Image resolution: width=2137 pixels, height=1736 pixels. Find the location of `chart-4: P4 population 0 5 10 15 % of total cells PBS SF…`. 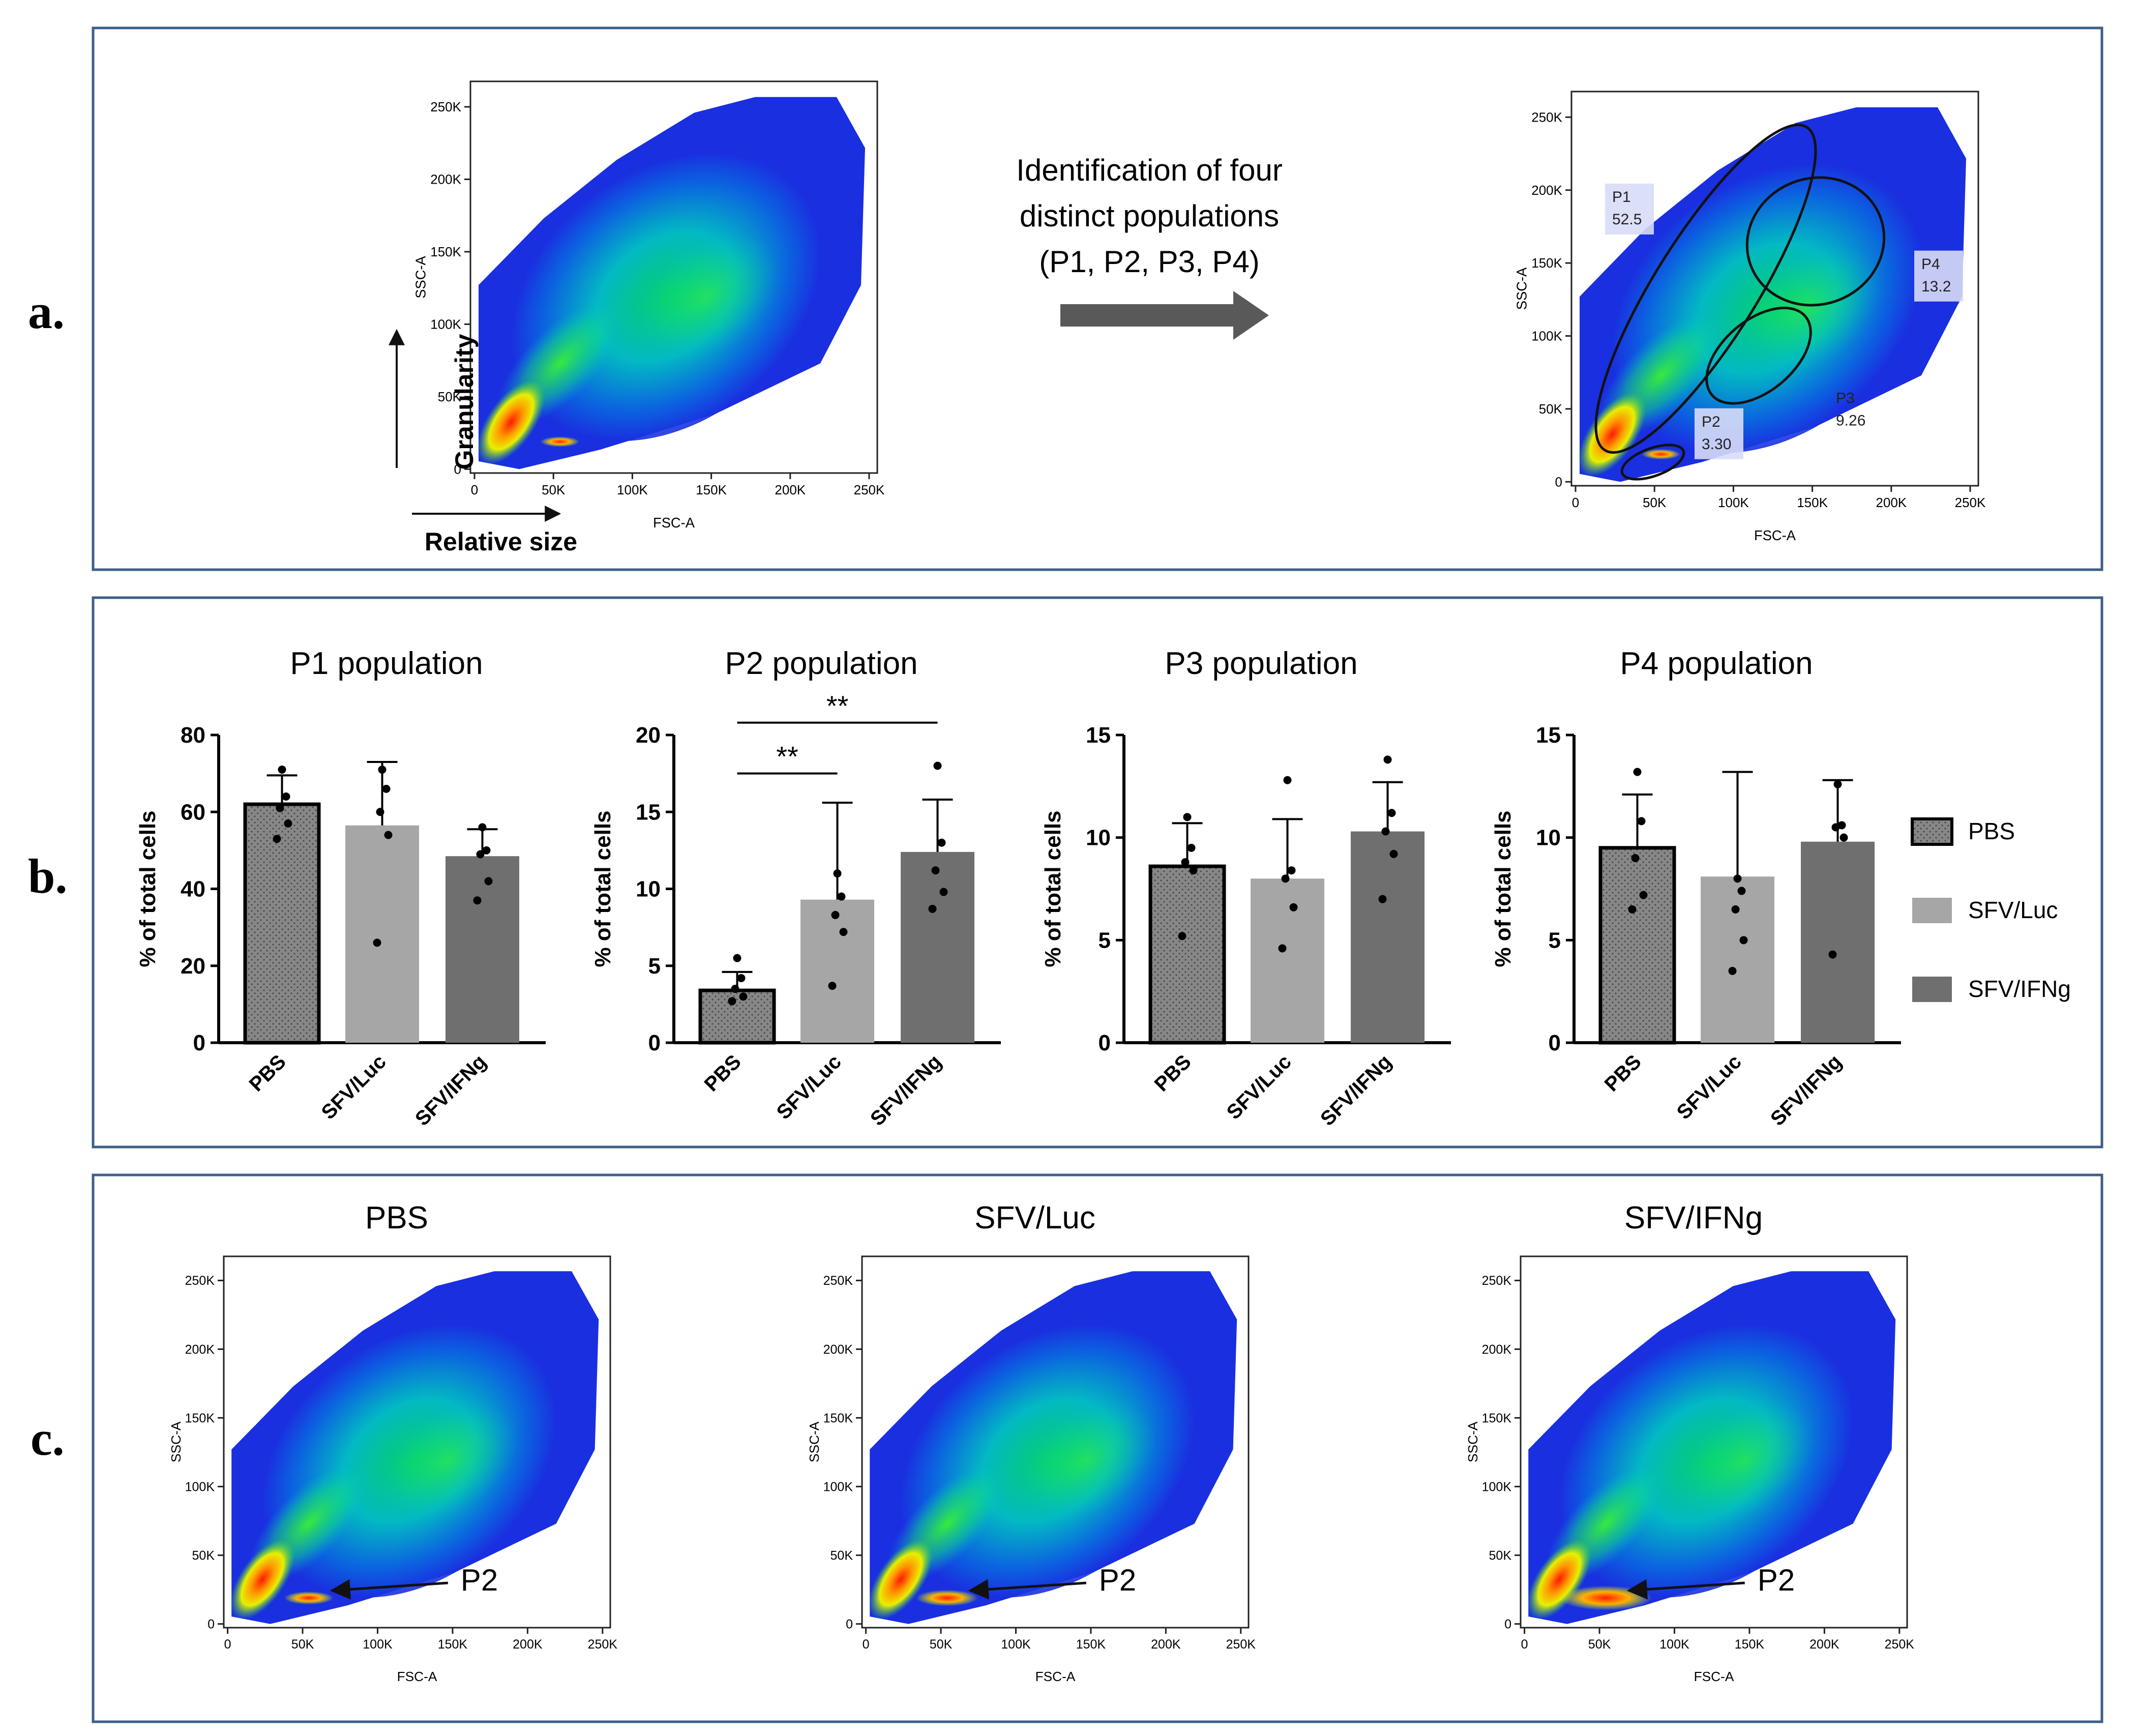

chart-4: P4 population 0 5 10 15 % of total cells PBS SF… is located at coordinates (1696, 888).